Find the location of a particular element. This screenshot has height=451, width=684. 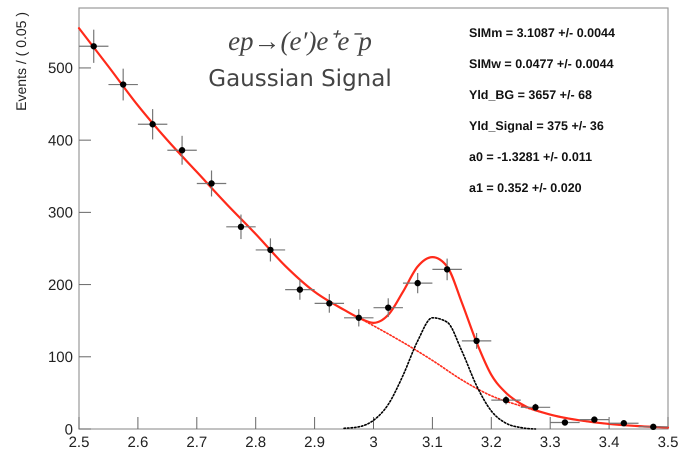

x-tick-label: 3.2 is located at coordinates (491, 442).